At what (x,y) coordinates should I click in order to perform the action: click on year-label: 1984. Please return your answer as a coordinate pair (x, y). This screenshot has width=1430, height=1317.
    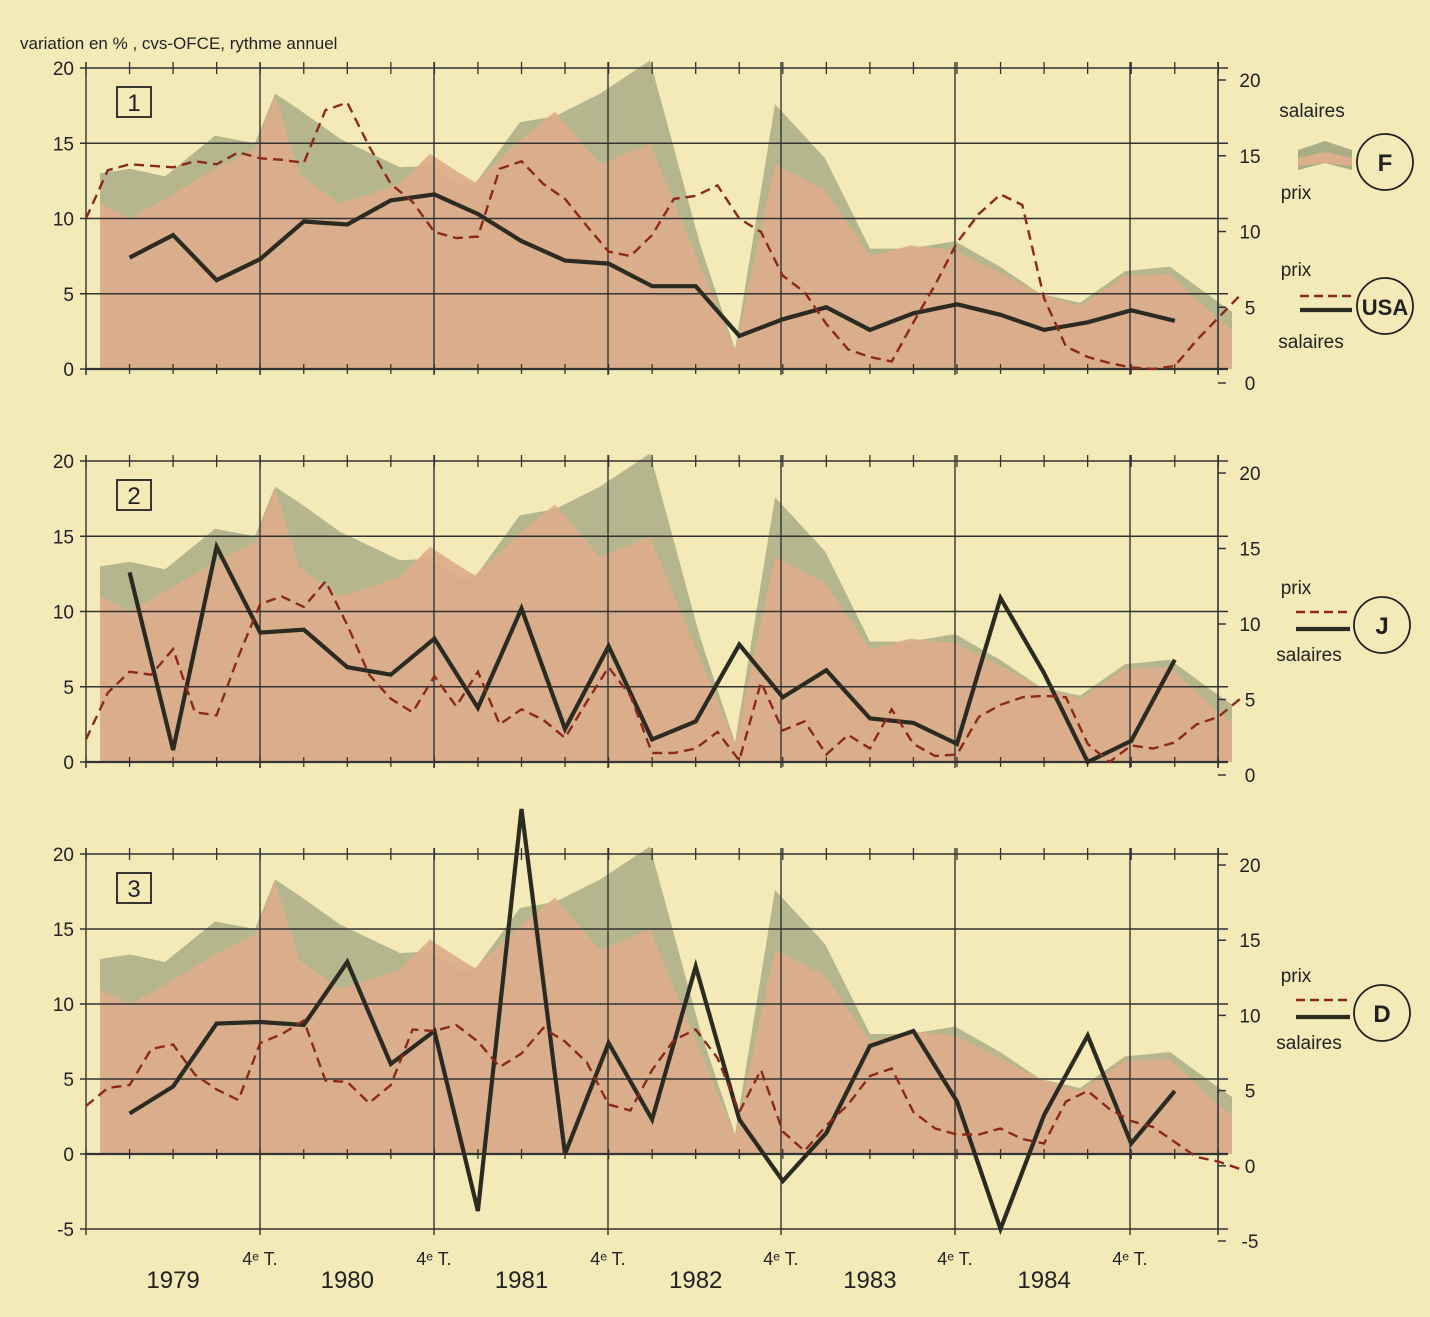
    Looking at the image, I should click on (1043, 1280).